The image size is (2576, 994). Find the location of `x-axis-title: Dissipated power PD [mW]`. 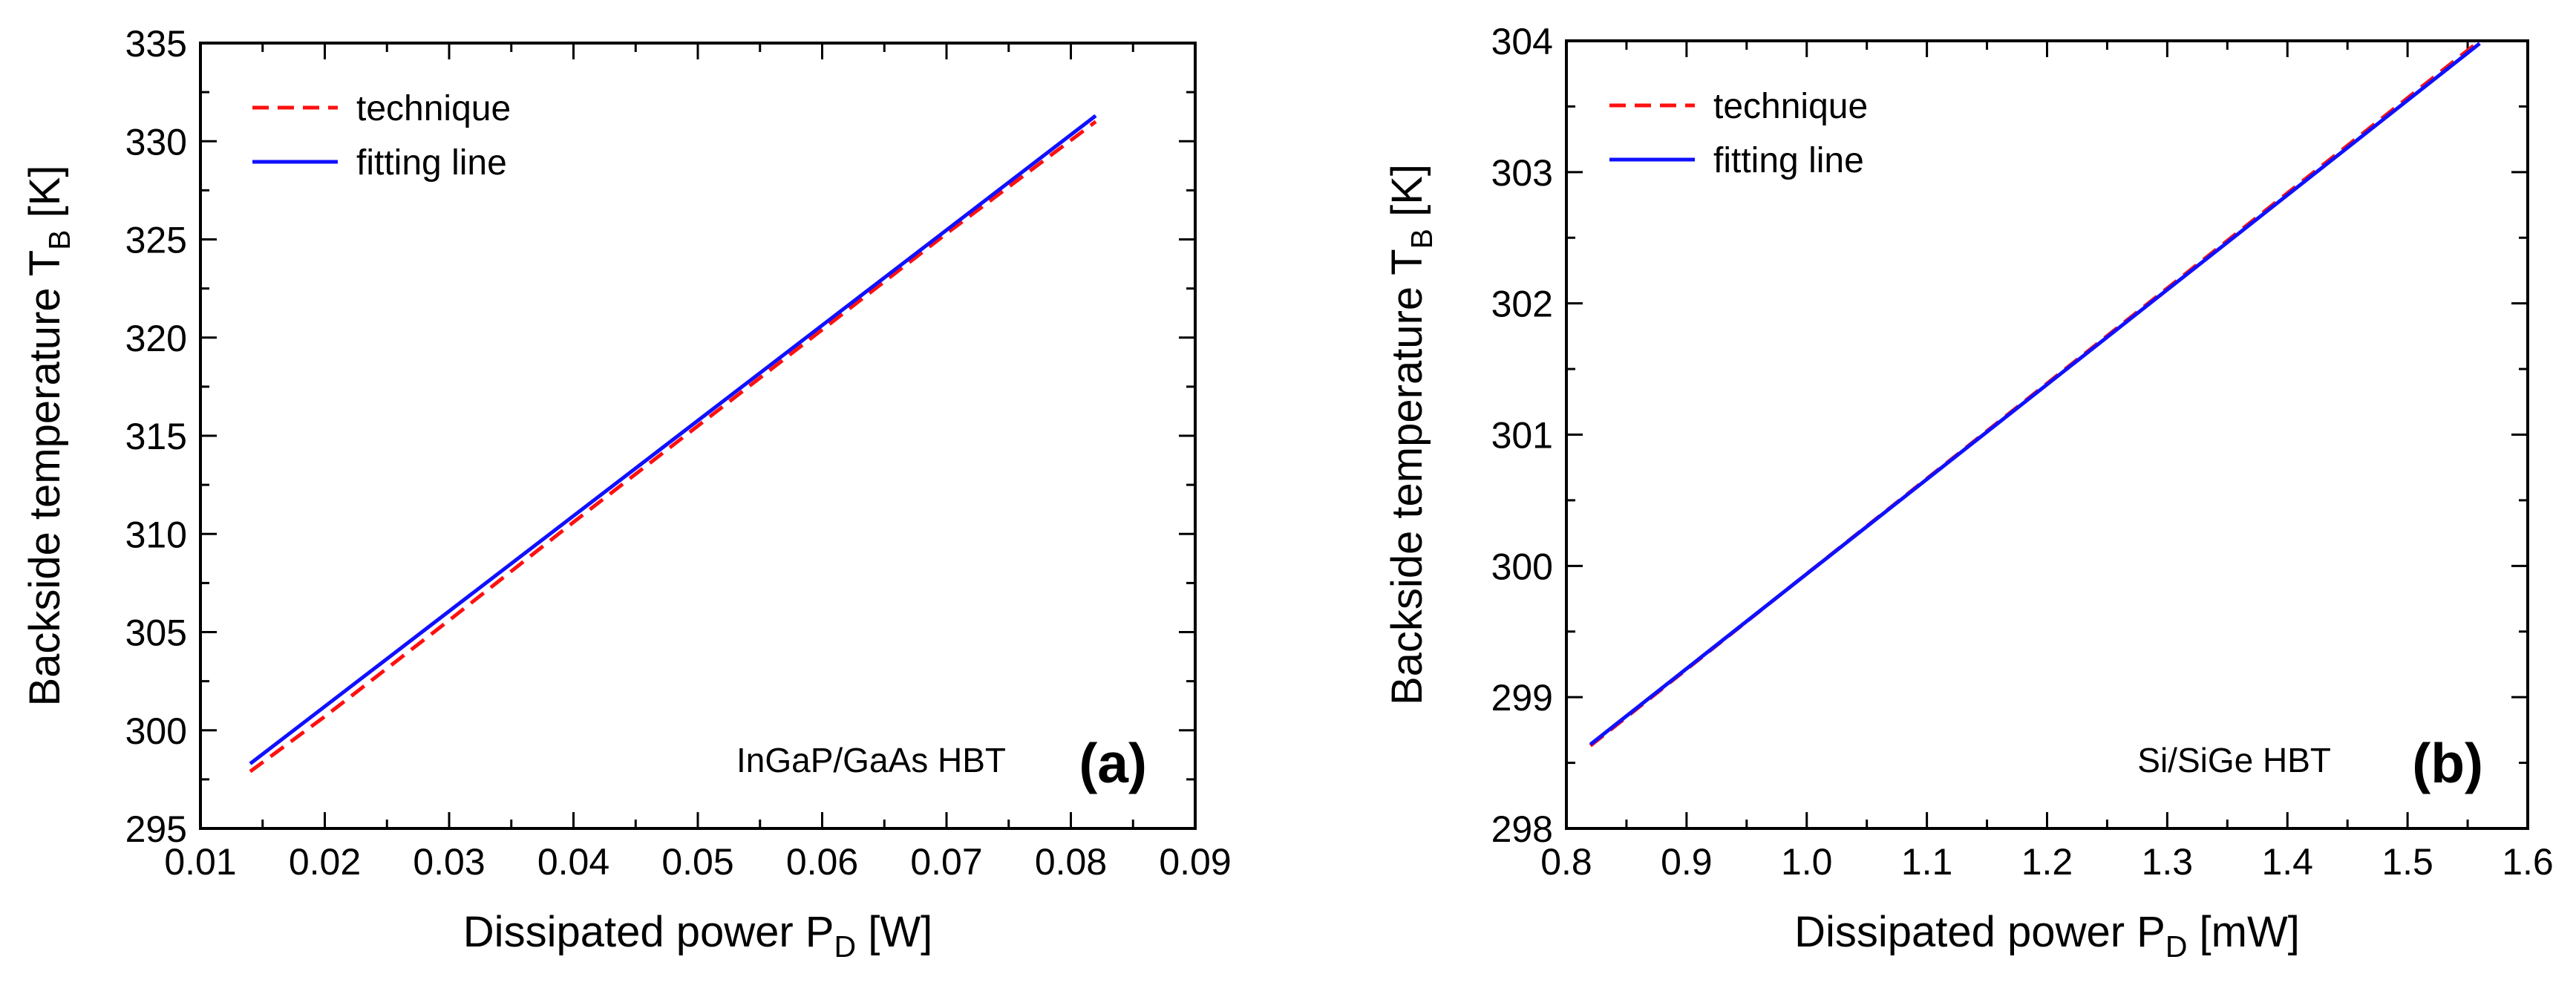

x-axis-title: Dissipated power PD [mW] is located at coordinates (2047, 936).